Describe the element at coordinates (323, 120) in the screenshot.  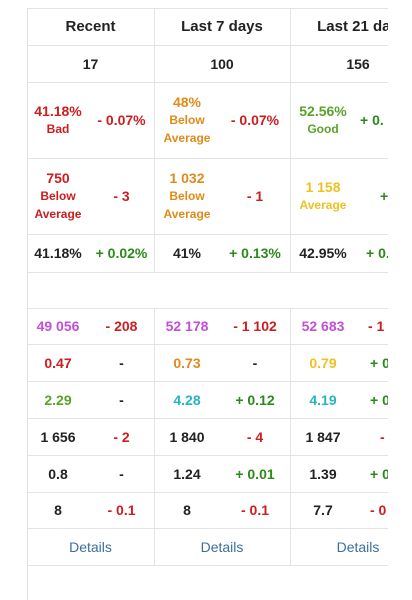
I see `winrate-cell: 52.56% Good` at that location.